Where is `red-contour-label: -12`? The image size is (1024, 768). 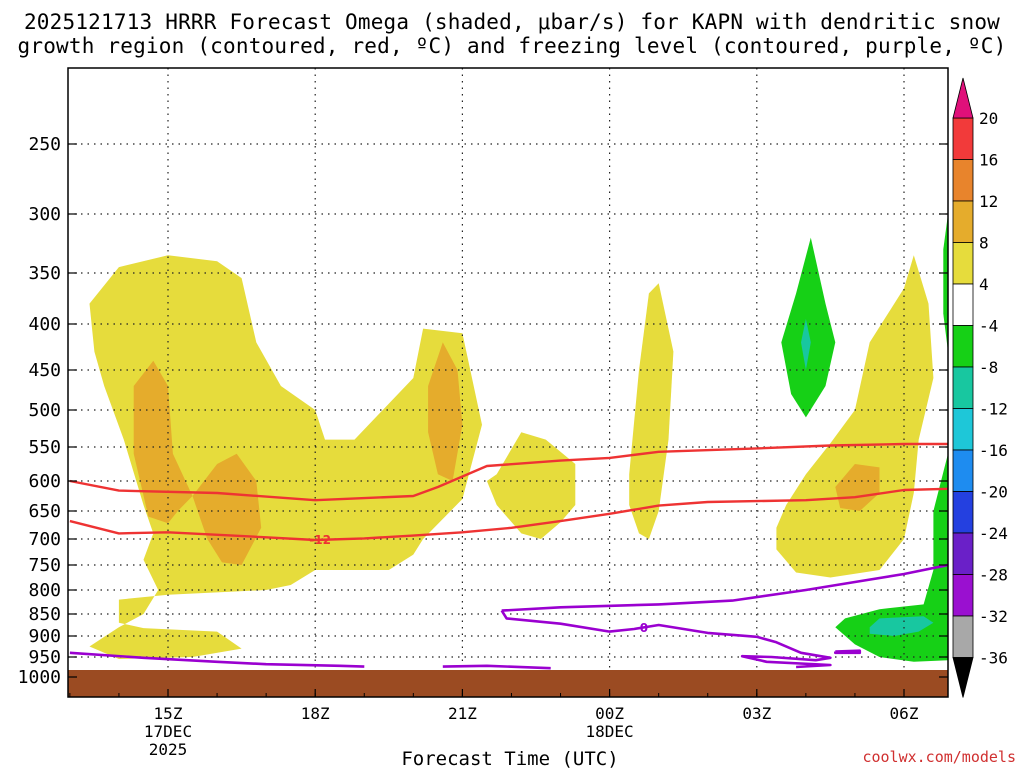
red-contour-label: -12 is located at coordinates (320, 540).